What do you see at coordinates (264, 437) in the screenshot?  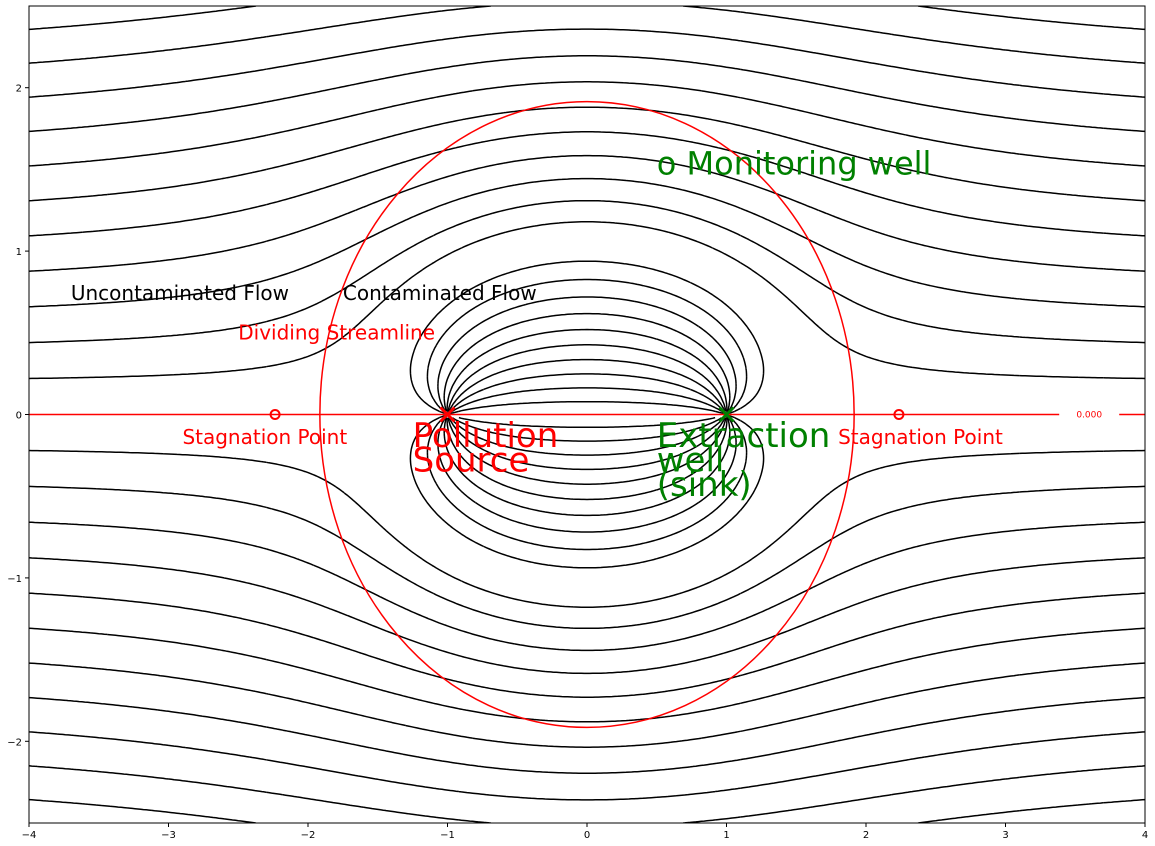 I see `annotation-stag-left: Stagnation Point` at bounding box center [264, 437].